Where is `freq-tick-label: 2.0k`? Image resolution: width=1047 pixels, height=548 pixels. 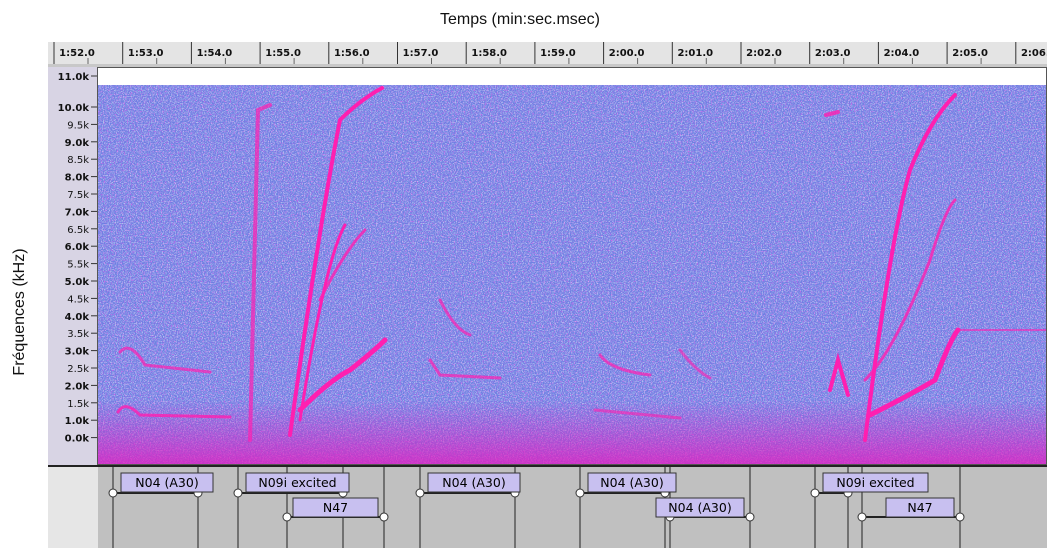 freq-tick-label: 2.0k is located at coordinates (77, 386).